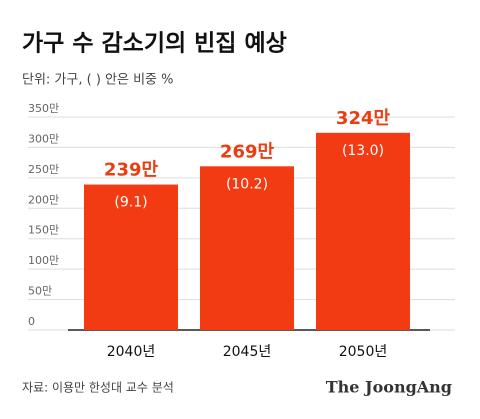  I want to click on y-tick-label: 0, so click(31, 321).